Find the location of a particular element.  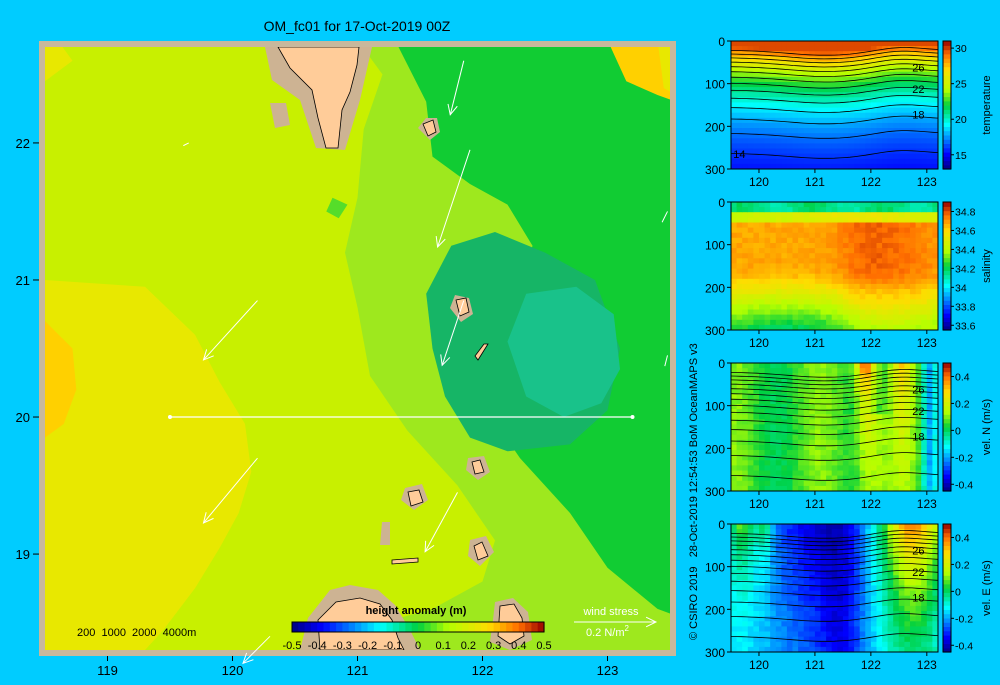

section-xtick-label-120: 120 is located at coordinates (759, 504).